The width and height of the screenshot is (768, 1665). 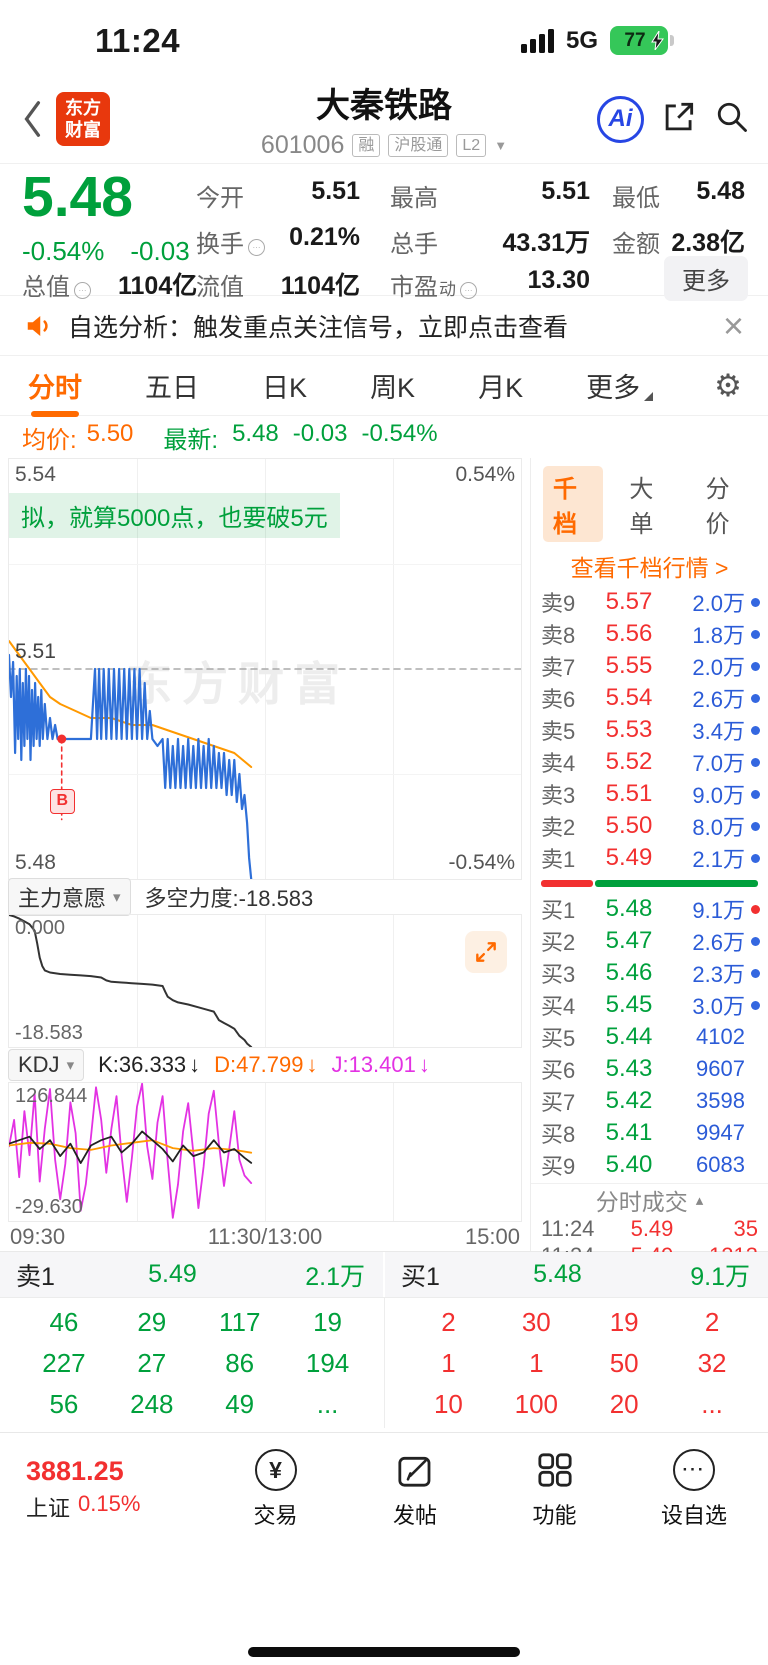 I want to click on logo-line-1: 东方, so click(x=83, y=107).